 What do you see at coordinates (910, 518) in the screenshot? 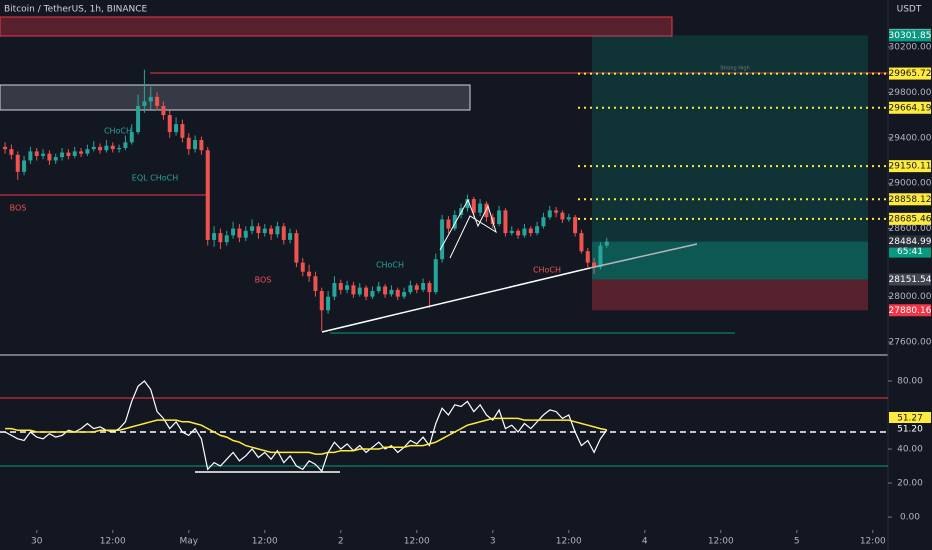
I see `y-tick-label: 0.00` at bounding box center [910, 518].